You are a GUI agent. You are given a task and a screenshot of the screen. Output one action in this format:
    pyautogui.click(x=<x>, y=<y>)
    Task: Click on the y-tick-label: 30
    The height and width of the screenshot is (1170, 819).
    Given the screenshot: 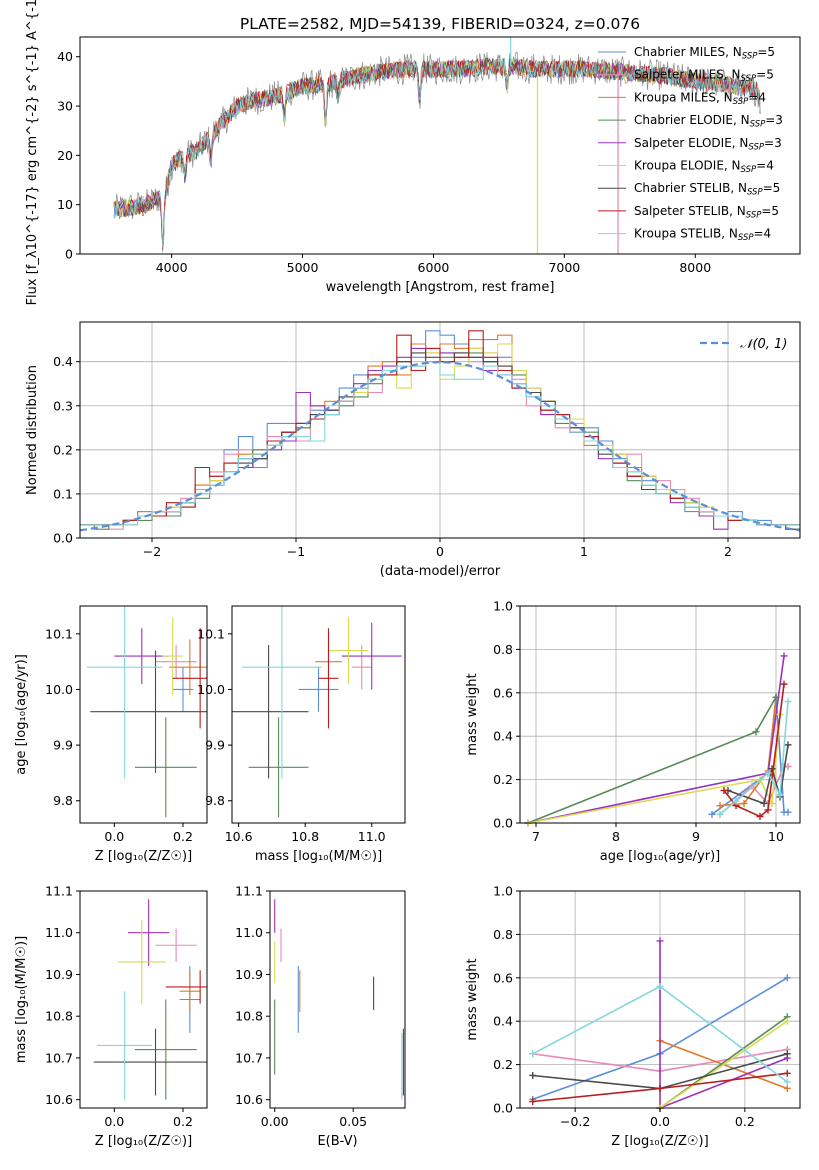 What is the action you would take?
    pyautogui.click(x=65, y=106)
    